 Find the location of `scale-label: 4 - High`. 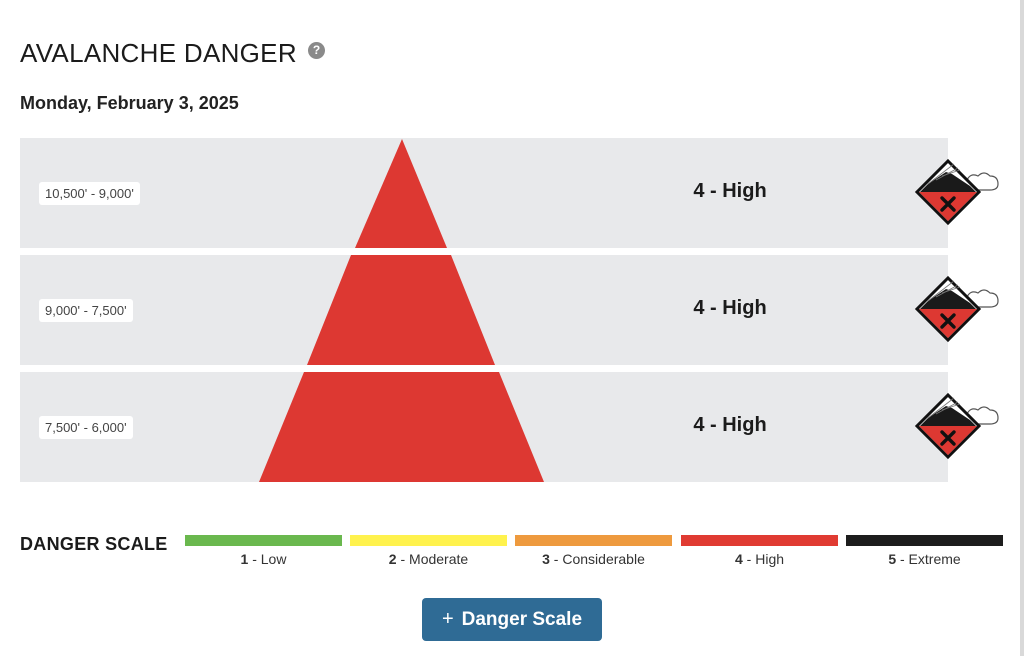

scale-label: 4 - High is located at coordinates (759, 559).